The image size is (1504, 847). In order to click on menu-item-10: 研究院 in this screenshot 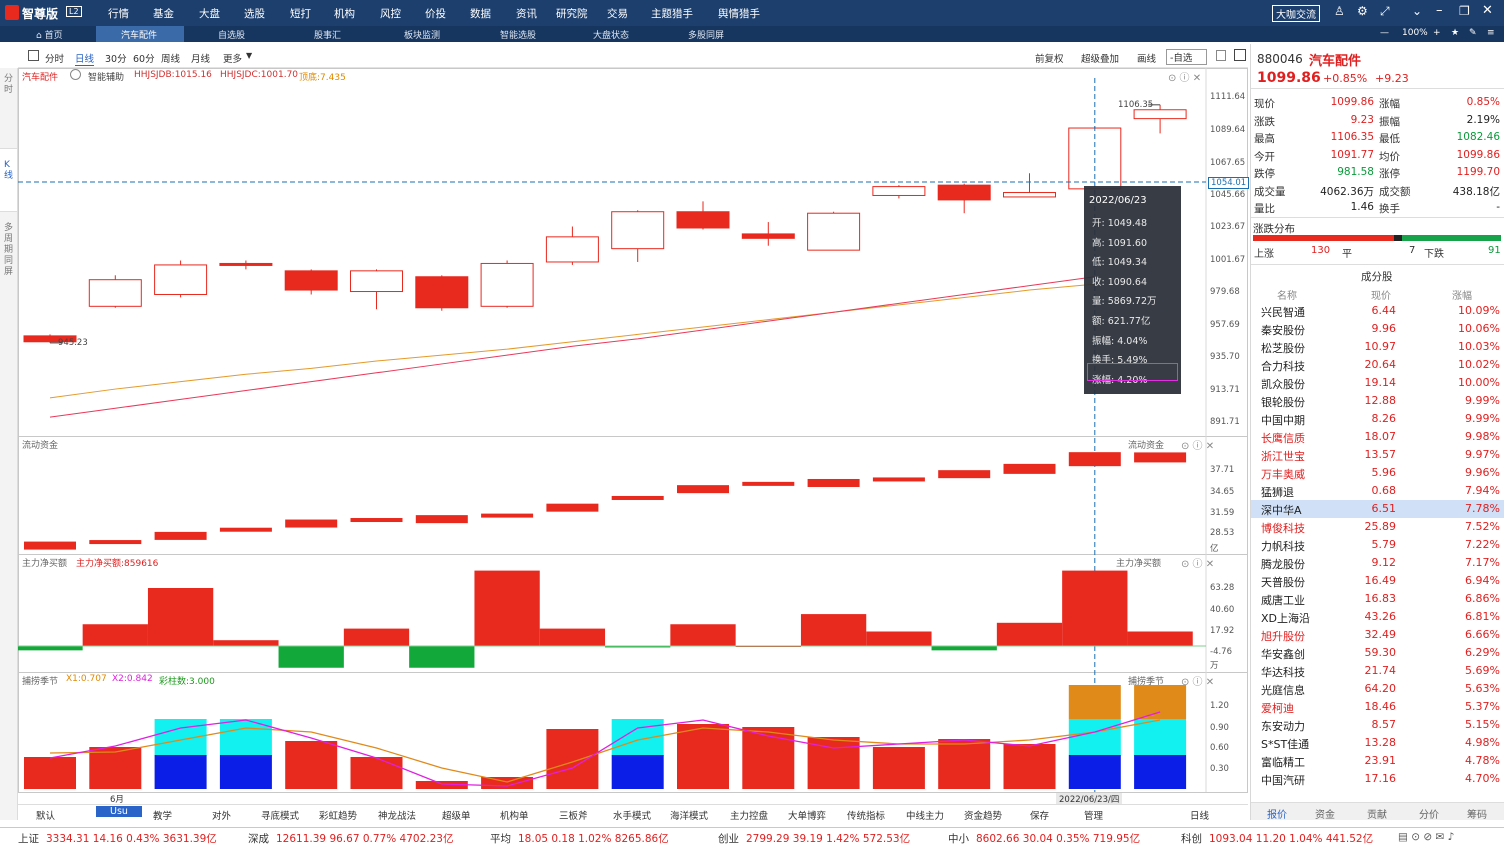, I will do `click(572, 14)`.